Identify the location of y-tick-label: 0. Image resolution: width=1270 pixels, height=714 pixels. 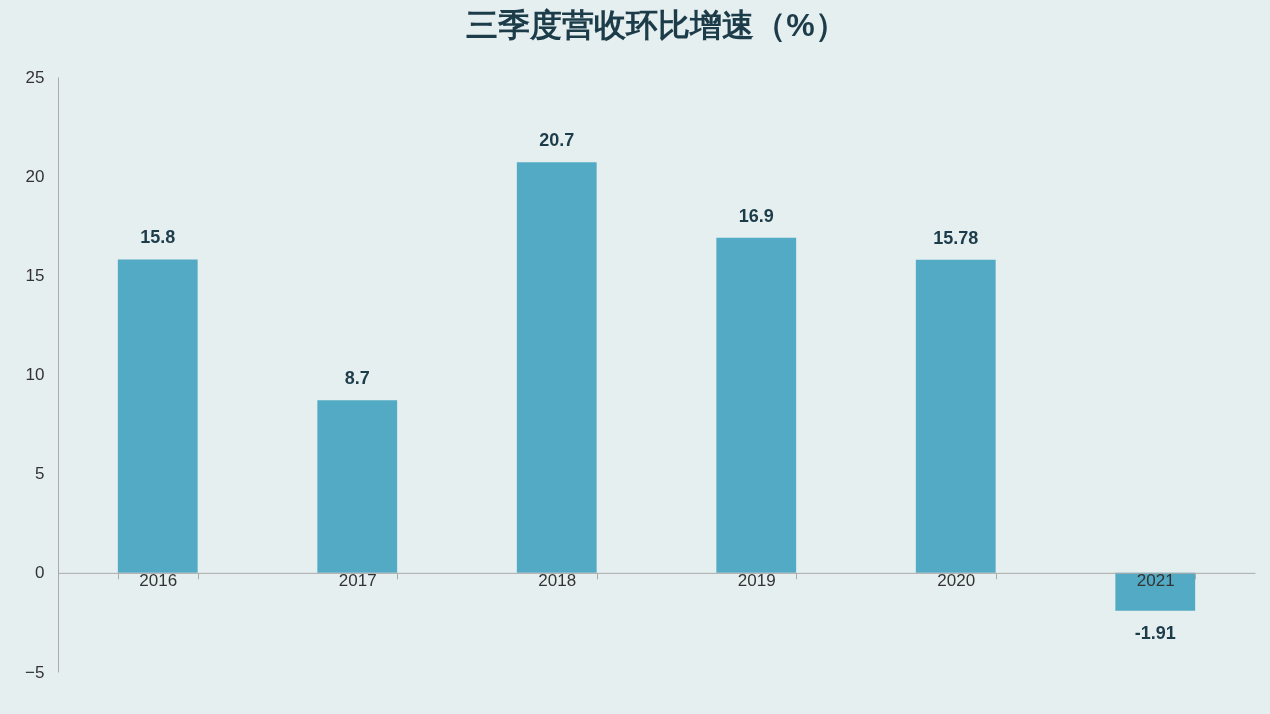
(40, 573).